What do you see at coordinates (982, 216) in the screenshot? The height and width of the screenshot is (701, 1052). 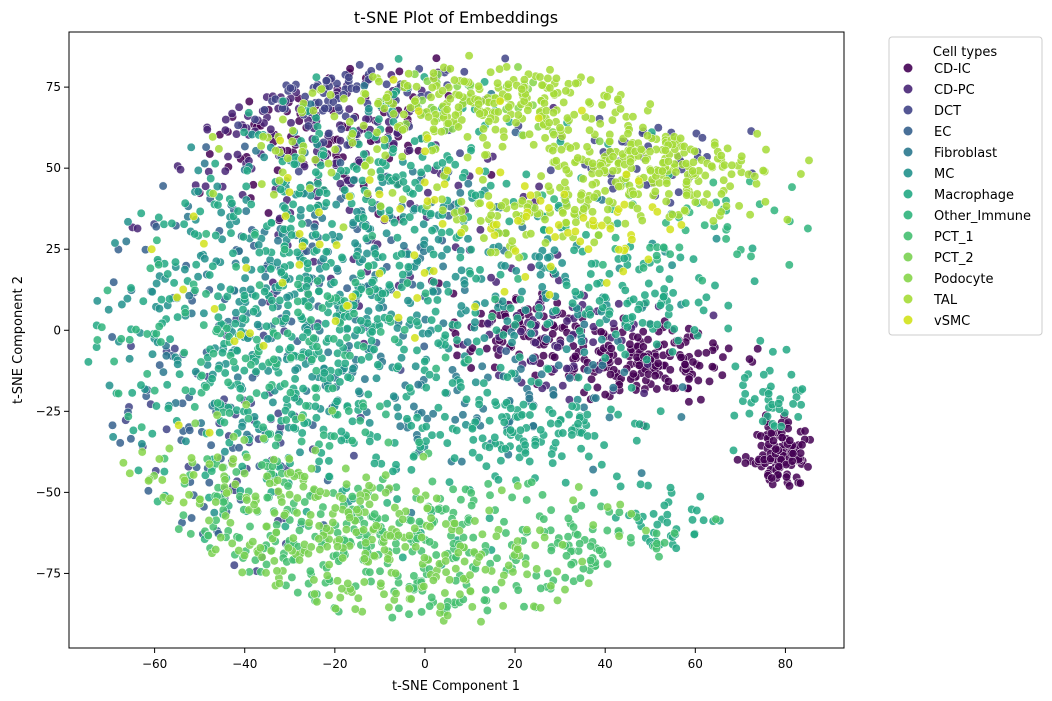 I see `legend-label: Other_Immune` at bounding box center [982, 216].